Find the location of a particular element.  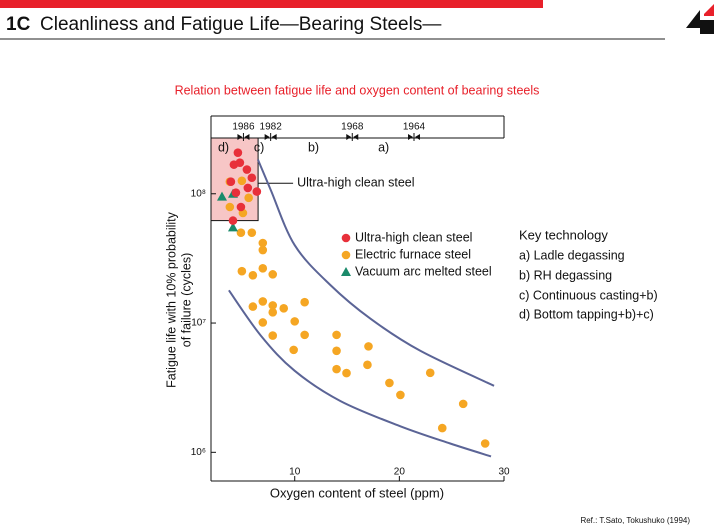

key-item: b) RH degassing is located at coordinates (565, 275).